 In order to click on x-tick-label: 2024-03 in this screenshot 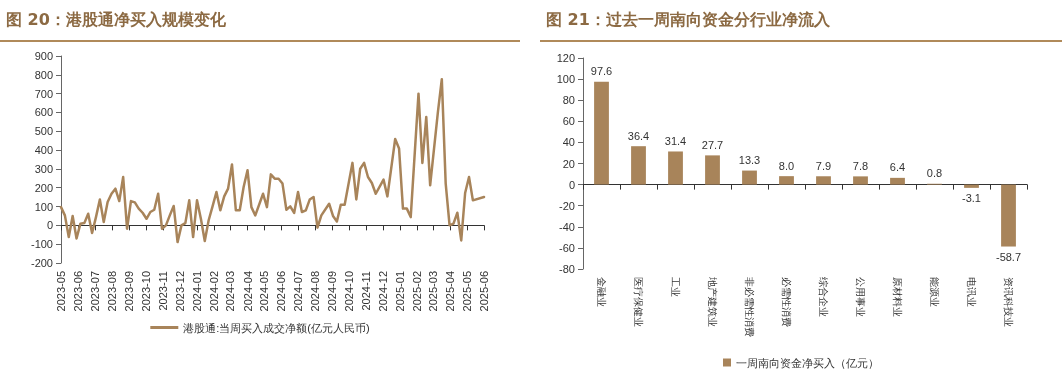, I will do `click(230, 291)`.